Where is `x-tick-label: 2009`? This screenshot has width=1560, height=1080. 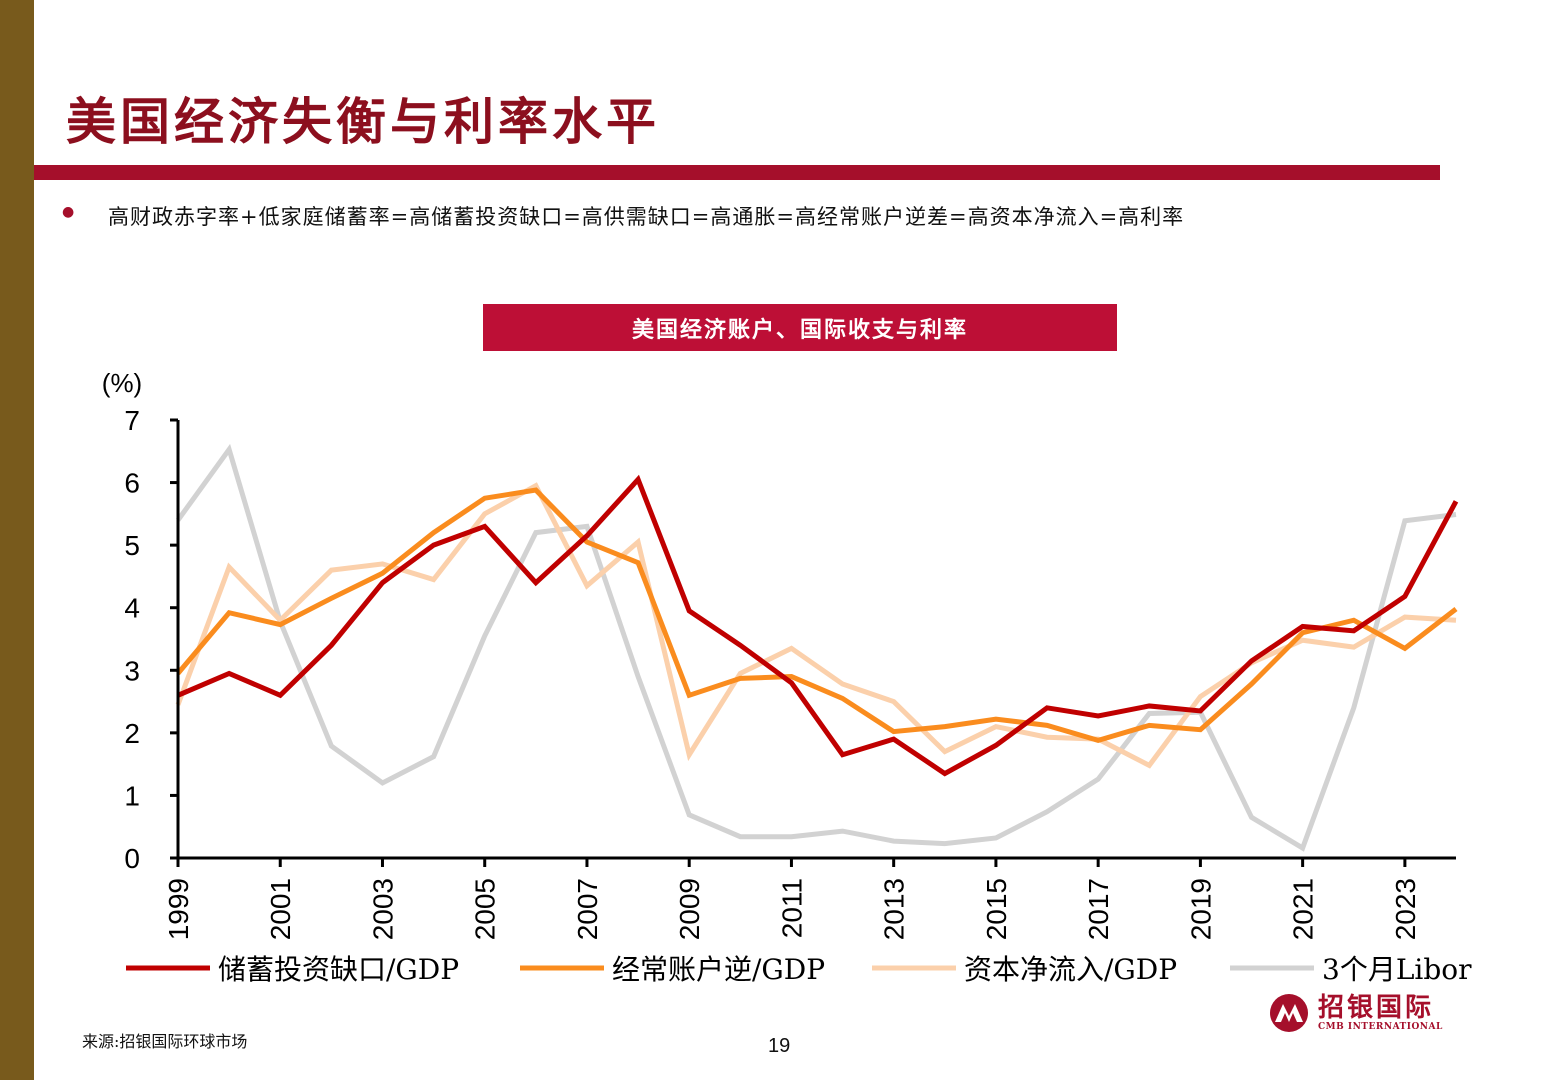 x-tick-label: 2009 is located at coordinates (689, 909).